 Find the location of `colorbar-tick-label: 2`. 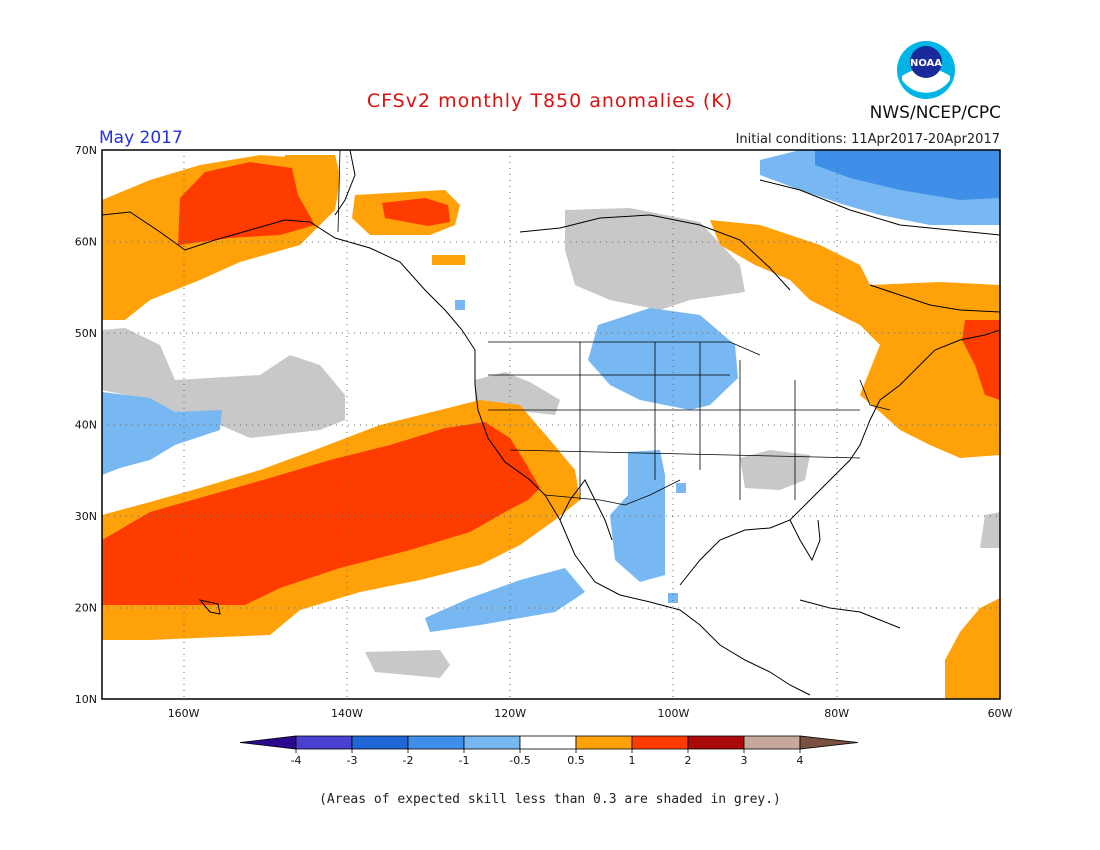

colorbar-tick-label: 2 is located at coordinates (688, 760).